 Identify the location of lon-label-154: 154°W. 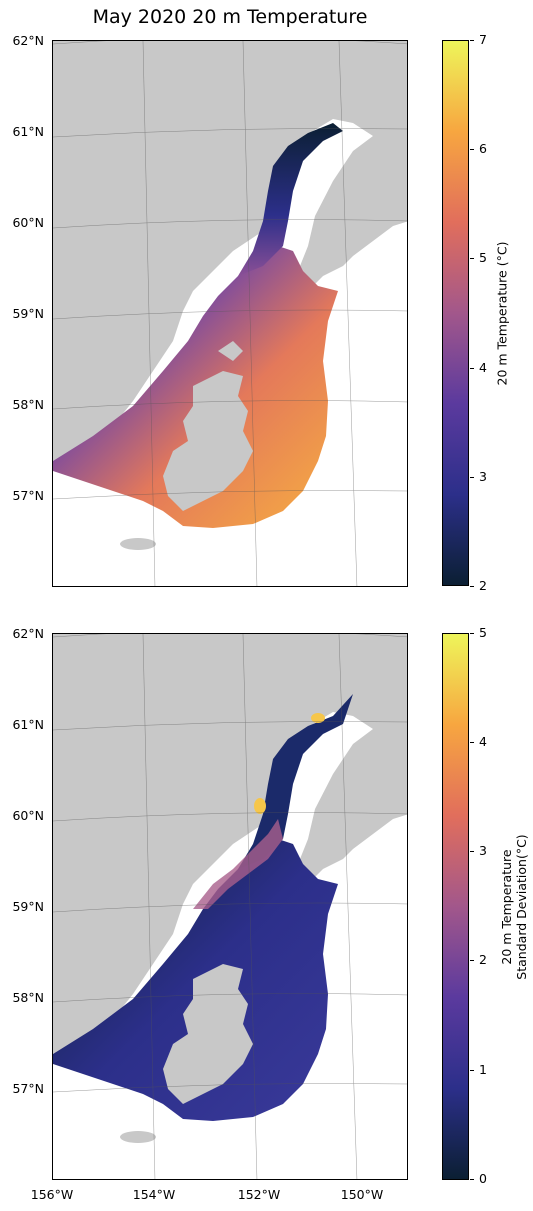
(154, 1194).